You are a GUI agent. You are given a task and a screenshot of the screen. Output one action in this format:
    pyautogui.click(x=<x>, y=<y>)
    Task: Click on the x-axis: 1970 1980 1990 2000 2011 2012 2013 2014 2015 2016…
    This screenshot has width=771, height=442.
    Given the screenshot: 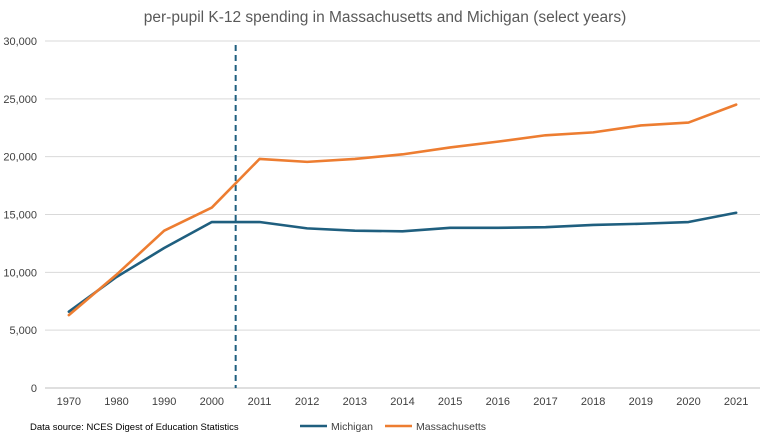 What is the action you would take?
    pyautogui.click(x=403, y=402)
    